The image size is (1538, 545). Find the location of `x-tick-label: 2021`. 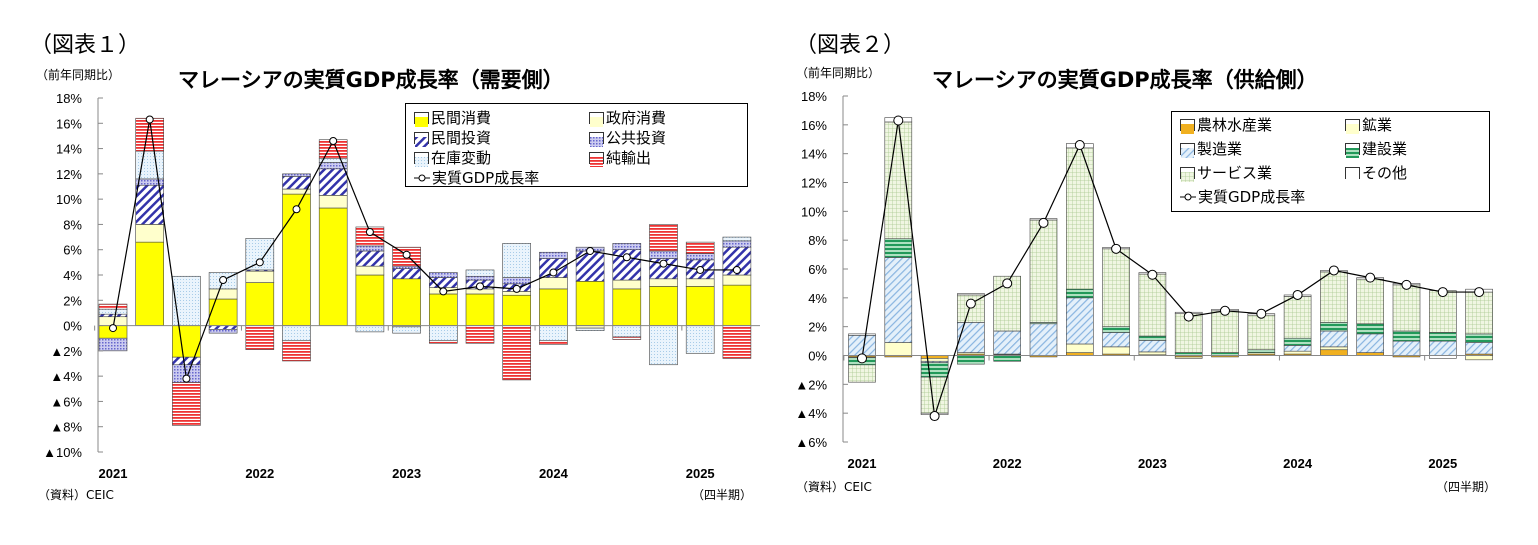

x-tick-label: 2021 is located at coordinates (862, 463).